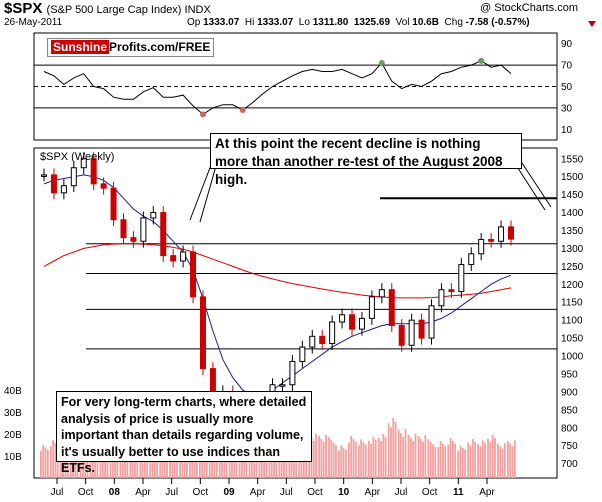 Image resolution: width=602 pixels, height=502 pixels. What do you see at coordinates (277, 87) in the screenshot?
I see `rsi-line` at bounding box center [277, 87].